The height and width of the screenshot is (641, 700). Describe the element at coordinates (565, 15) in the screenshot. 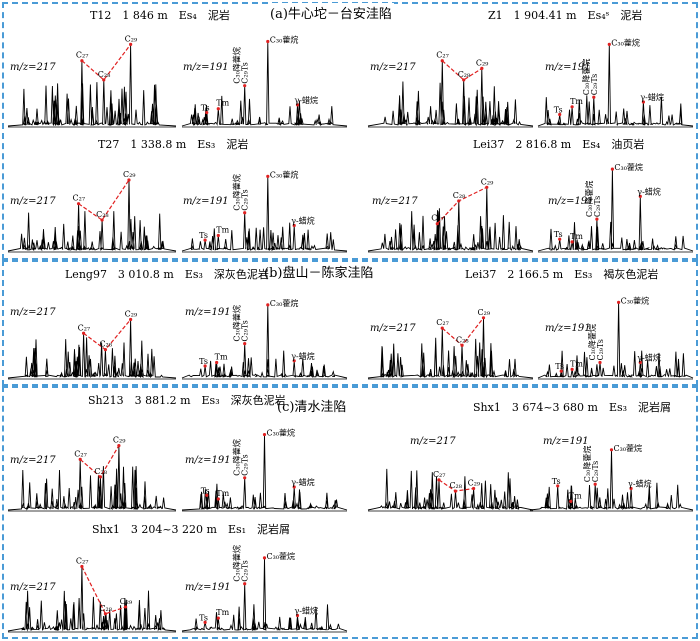

I see `panel-title-z1: Z1 1 904.41 m Es₄ˢ 泥岩` at that location.